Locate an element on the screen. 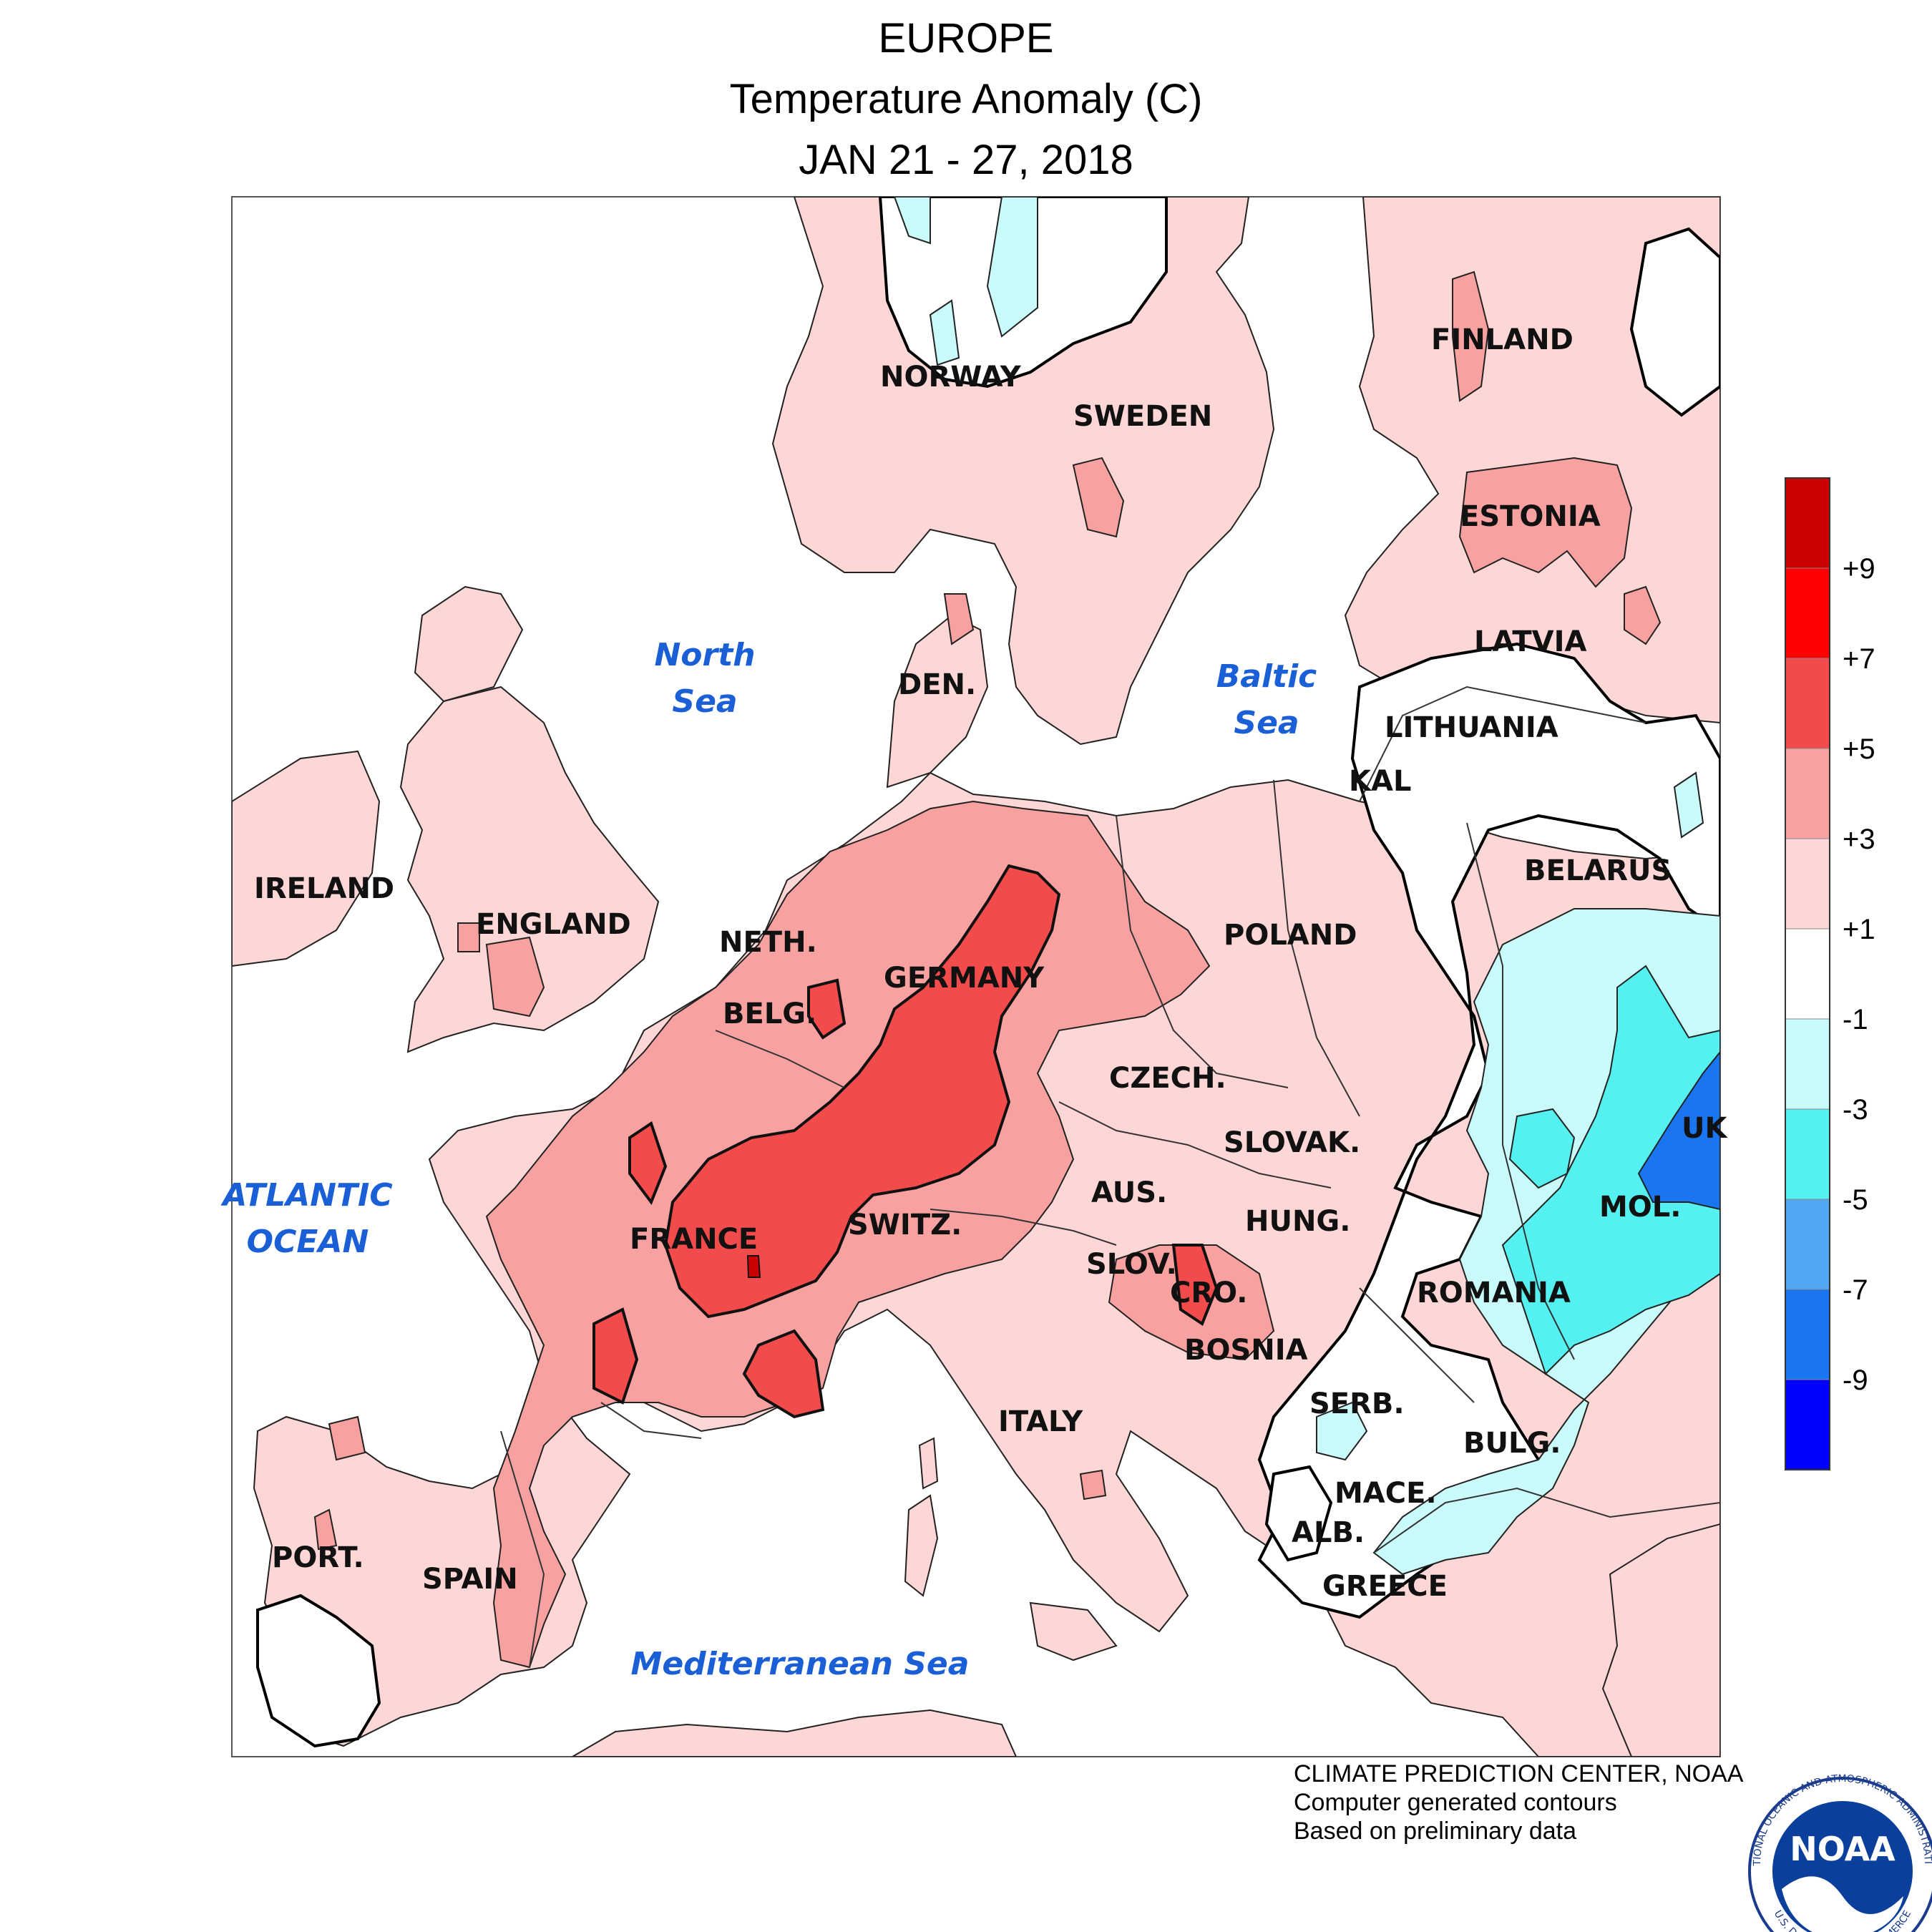 Image resolution: width=1932 pixels, height=1932 pixels. seagull-icon is located at coordinates (1842, 1904).